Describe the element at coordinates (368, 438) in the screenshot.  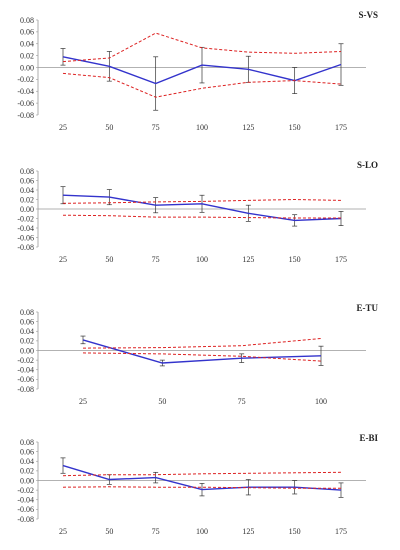
I see `chart-title: E-BI` at that location.